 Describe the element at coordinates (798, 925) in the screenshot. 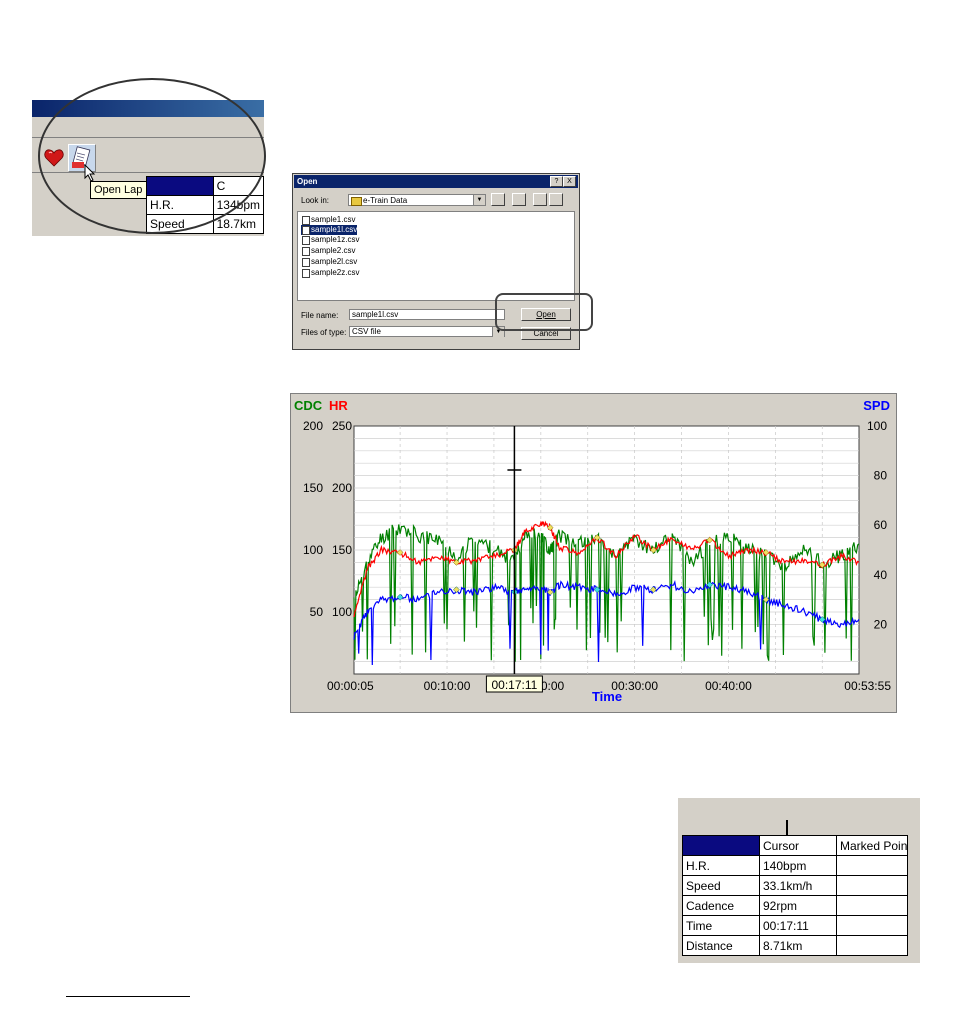

I see `cursor-value: 00:17:11` at that location.